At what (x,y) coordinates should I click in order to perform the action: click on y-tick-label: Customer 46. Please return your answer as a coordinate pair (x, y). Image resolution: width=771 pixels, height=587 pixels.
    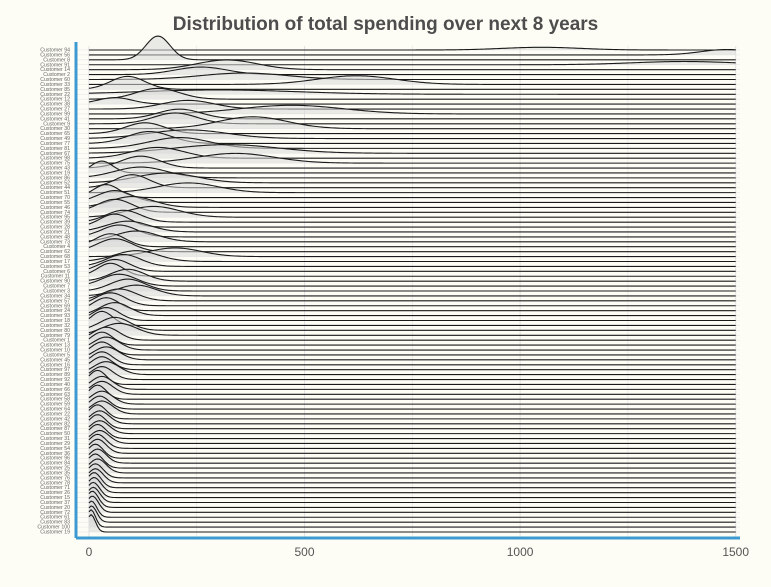
    Looking at the image, I should click on (55, 208).